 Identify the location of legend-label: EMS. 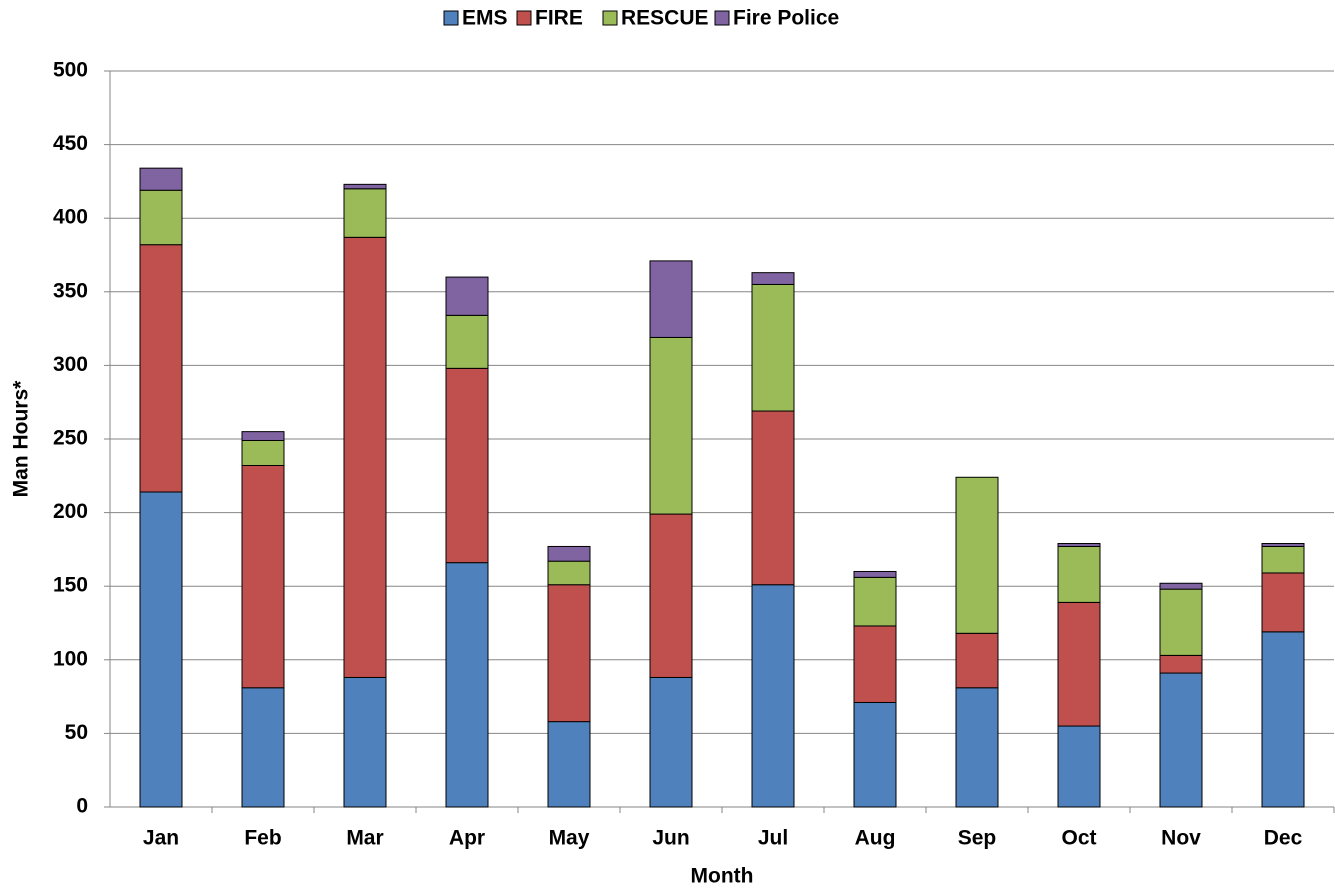
(485, 18).